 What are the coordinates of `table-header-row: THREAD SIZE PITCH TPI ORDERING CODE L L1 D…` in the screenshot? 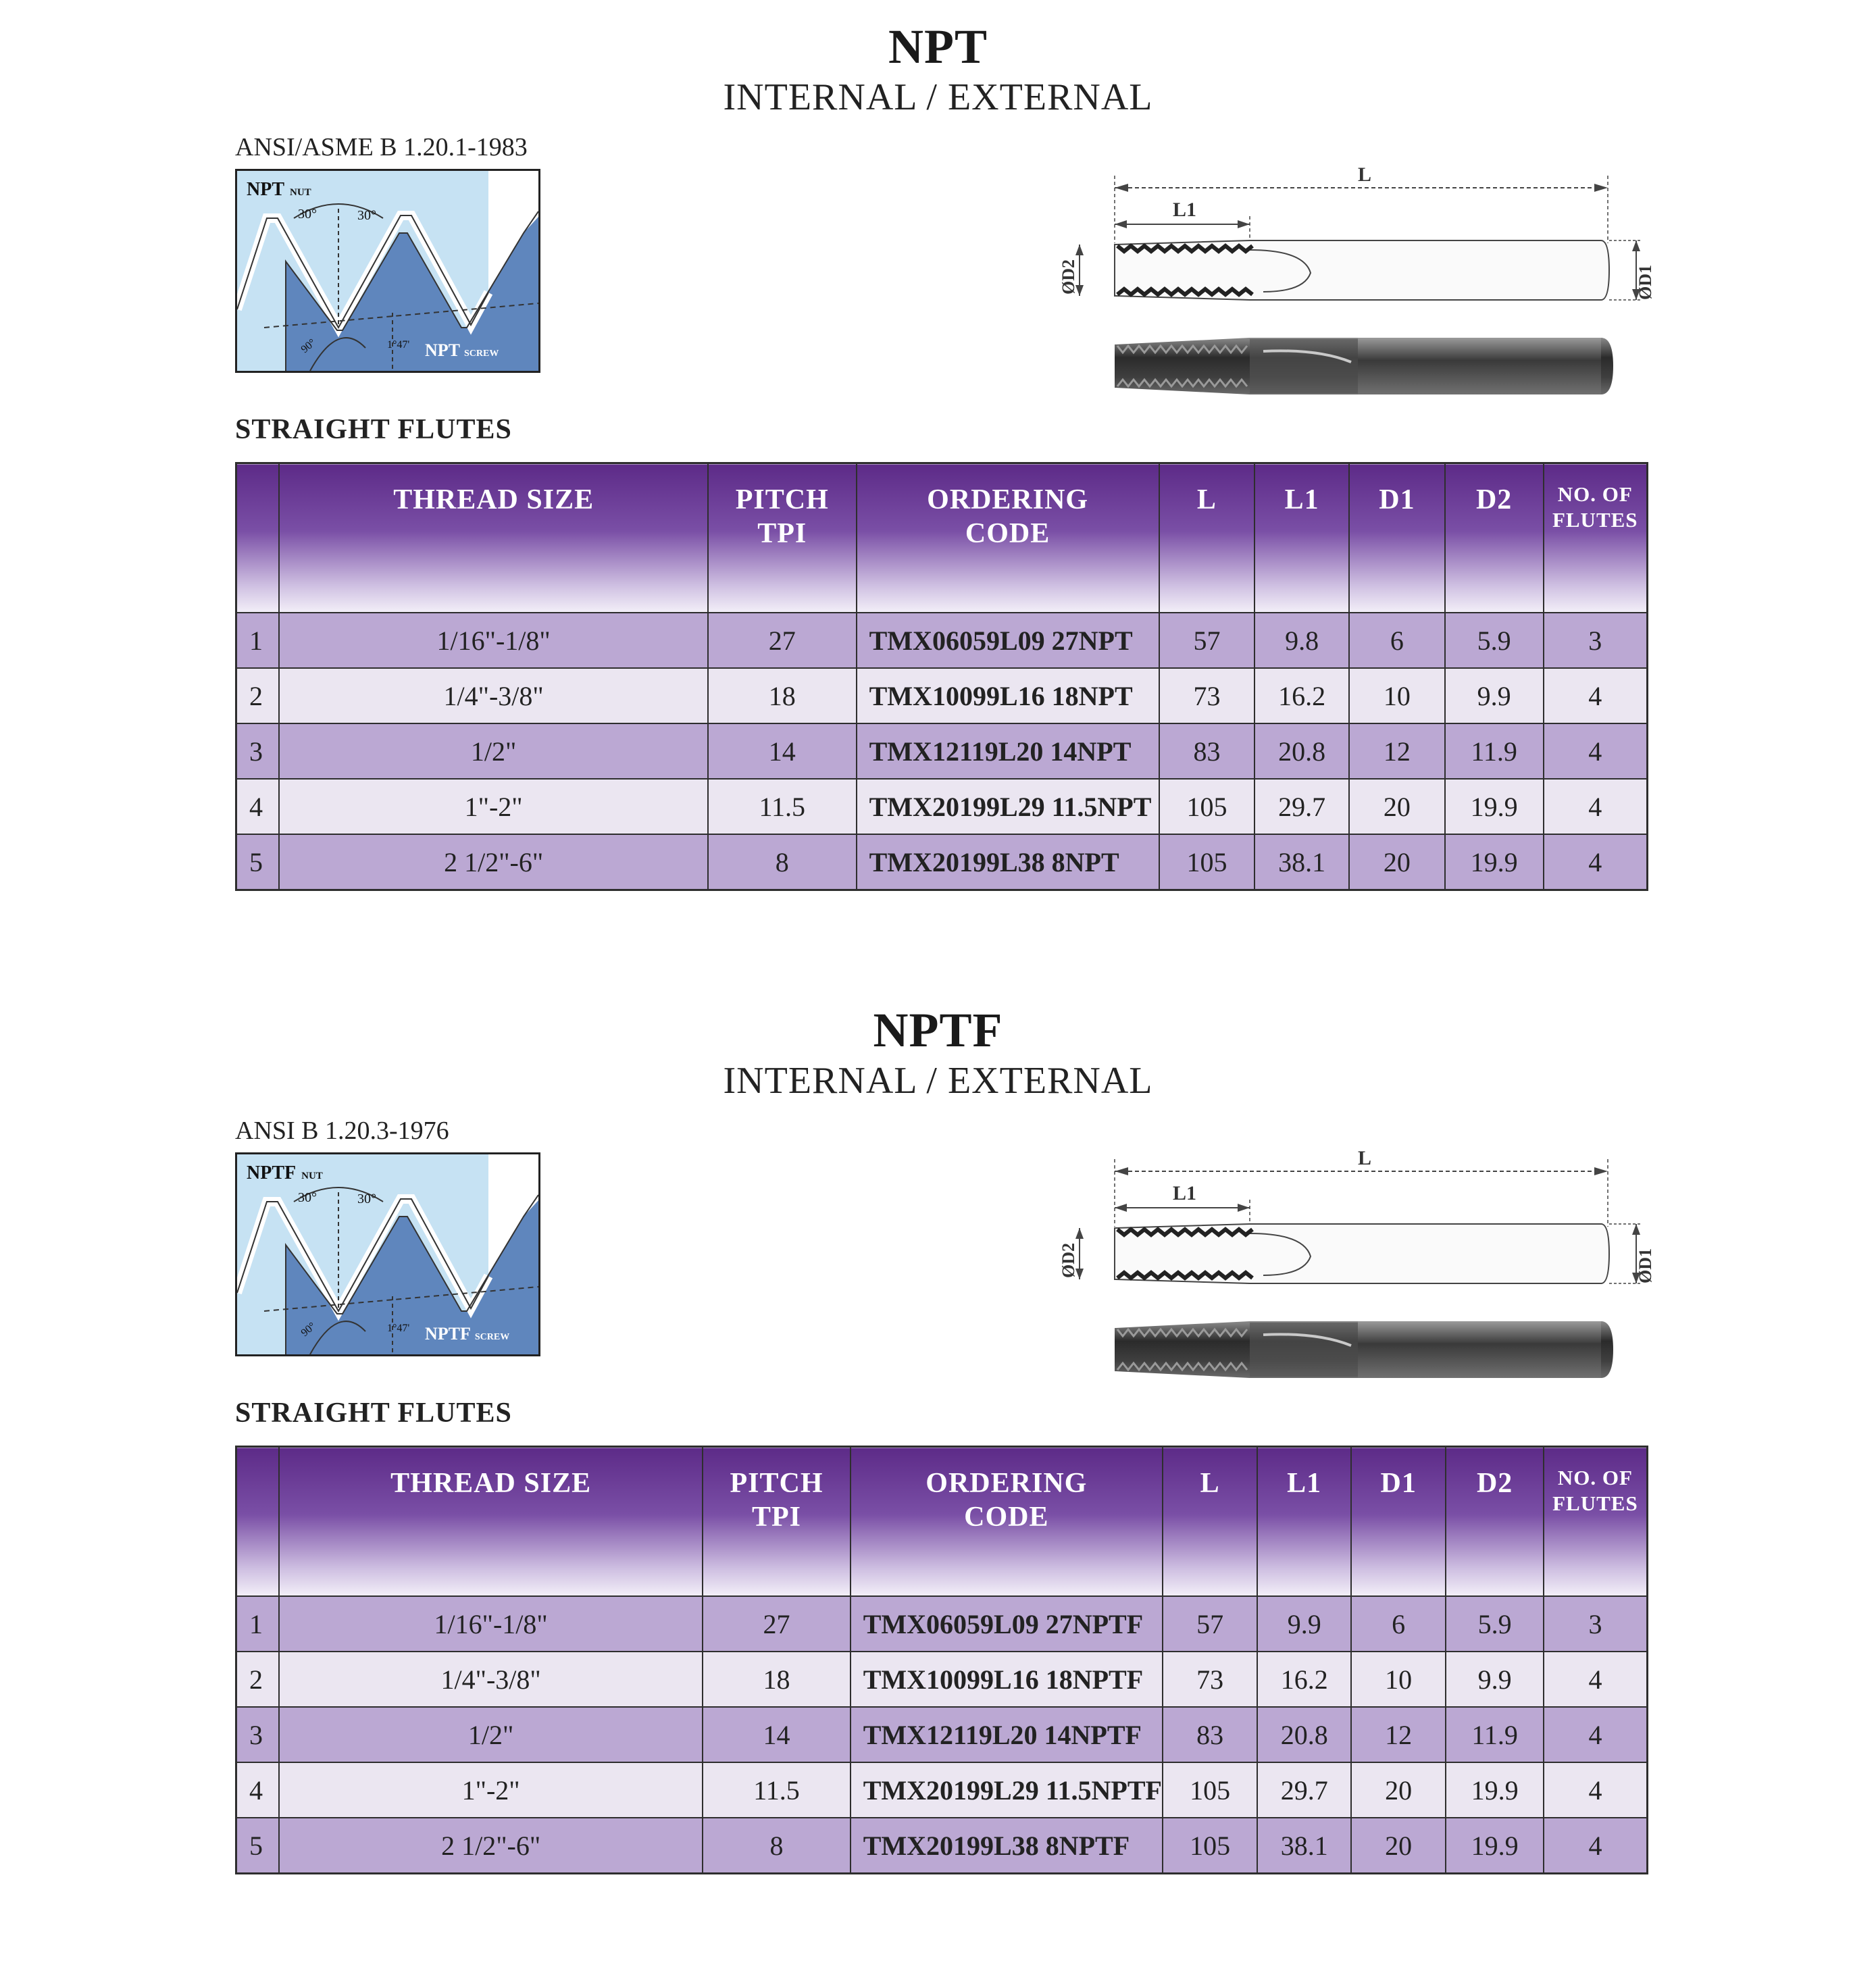 It's located at (941, 537).